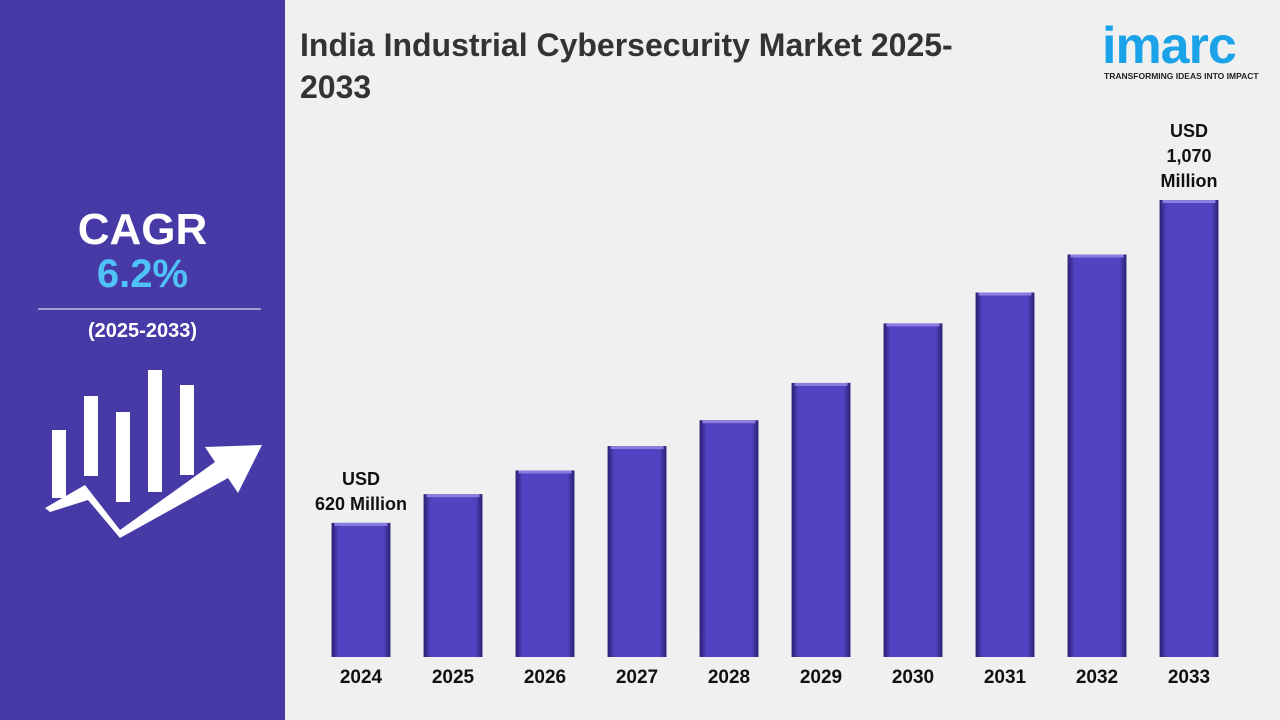 The width and height of the screenshot is (1280, 720). I want to click on tagline: TRANSFORMING IDEAS INTO IMPACT, so click(1181, 76).